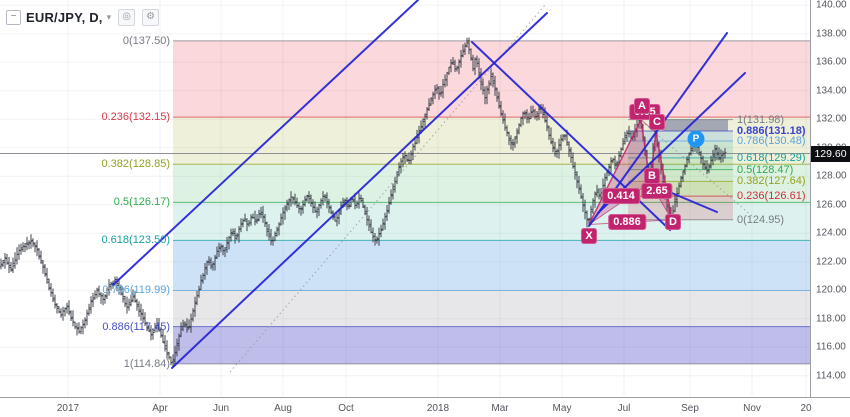 The height and width of the screenshot is (417, 850). I want to click on fib-level-label-main-0.886: 0.886(117.45), so click(136, 326).